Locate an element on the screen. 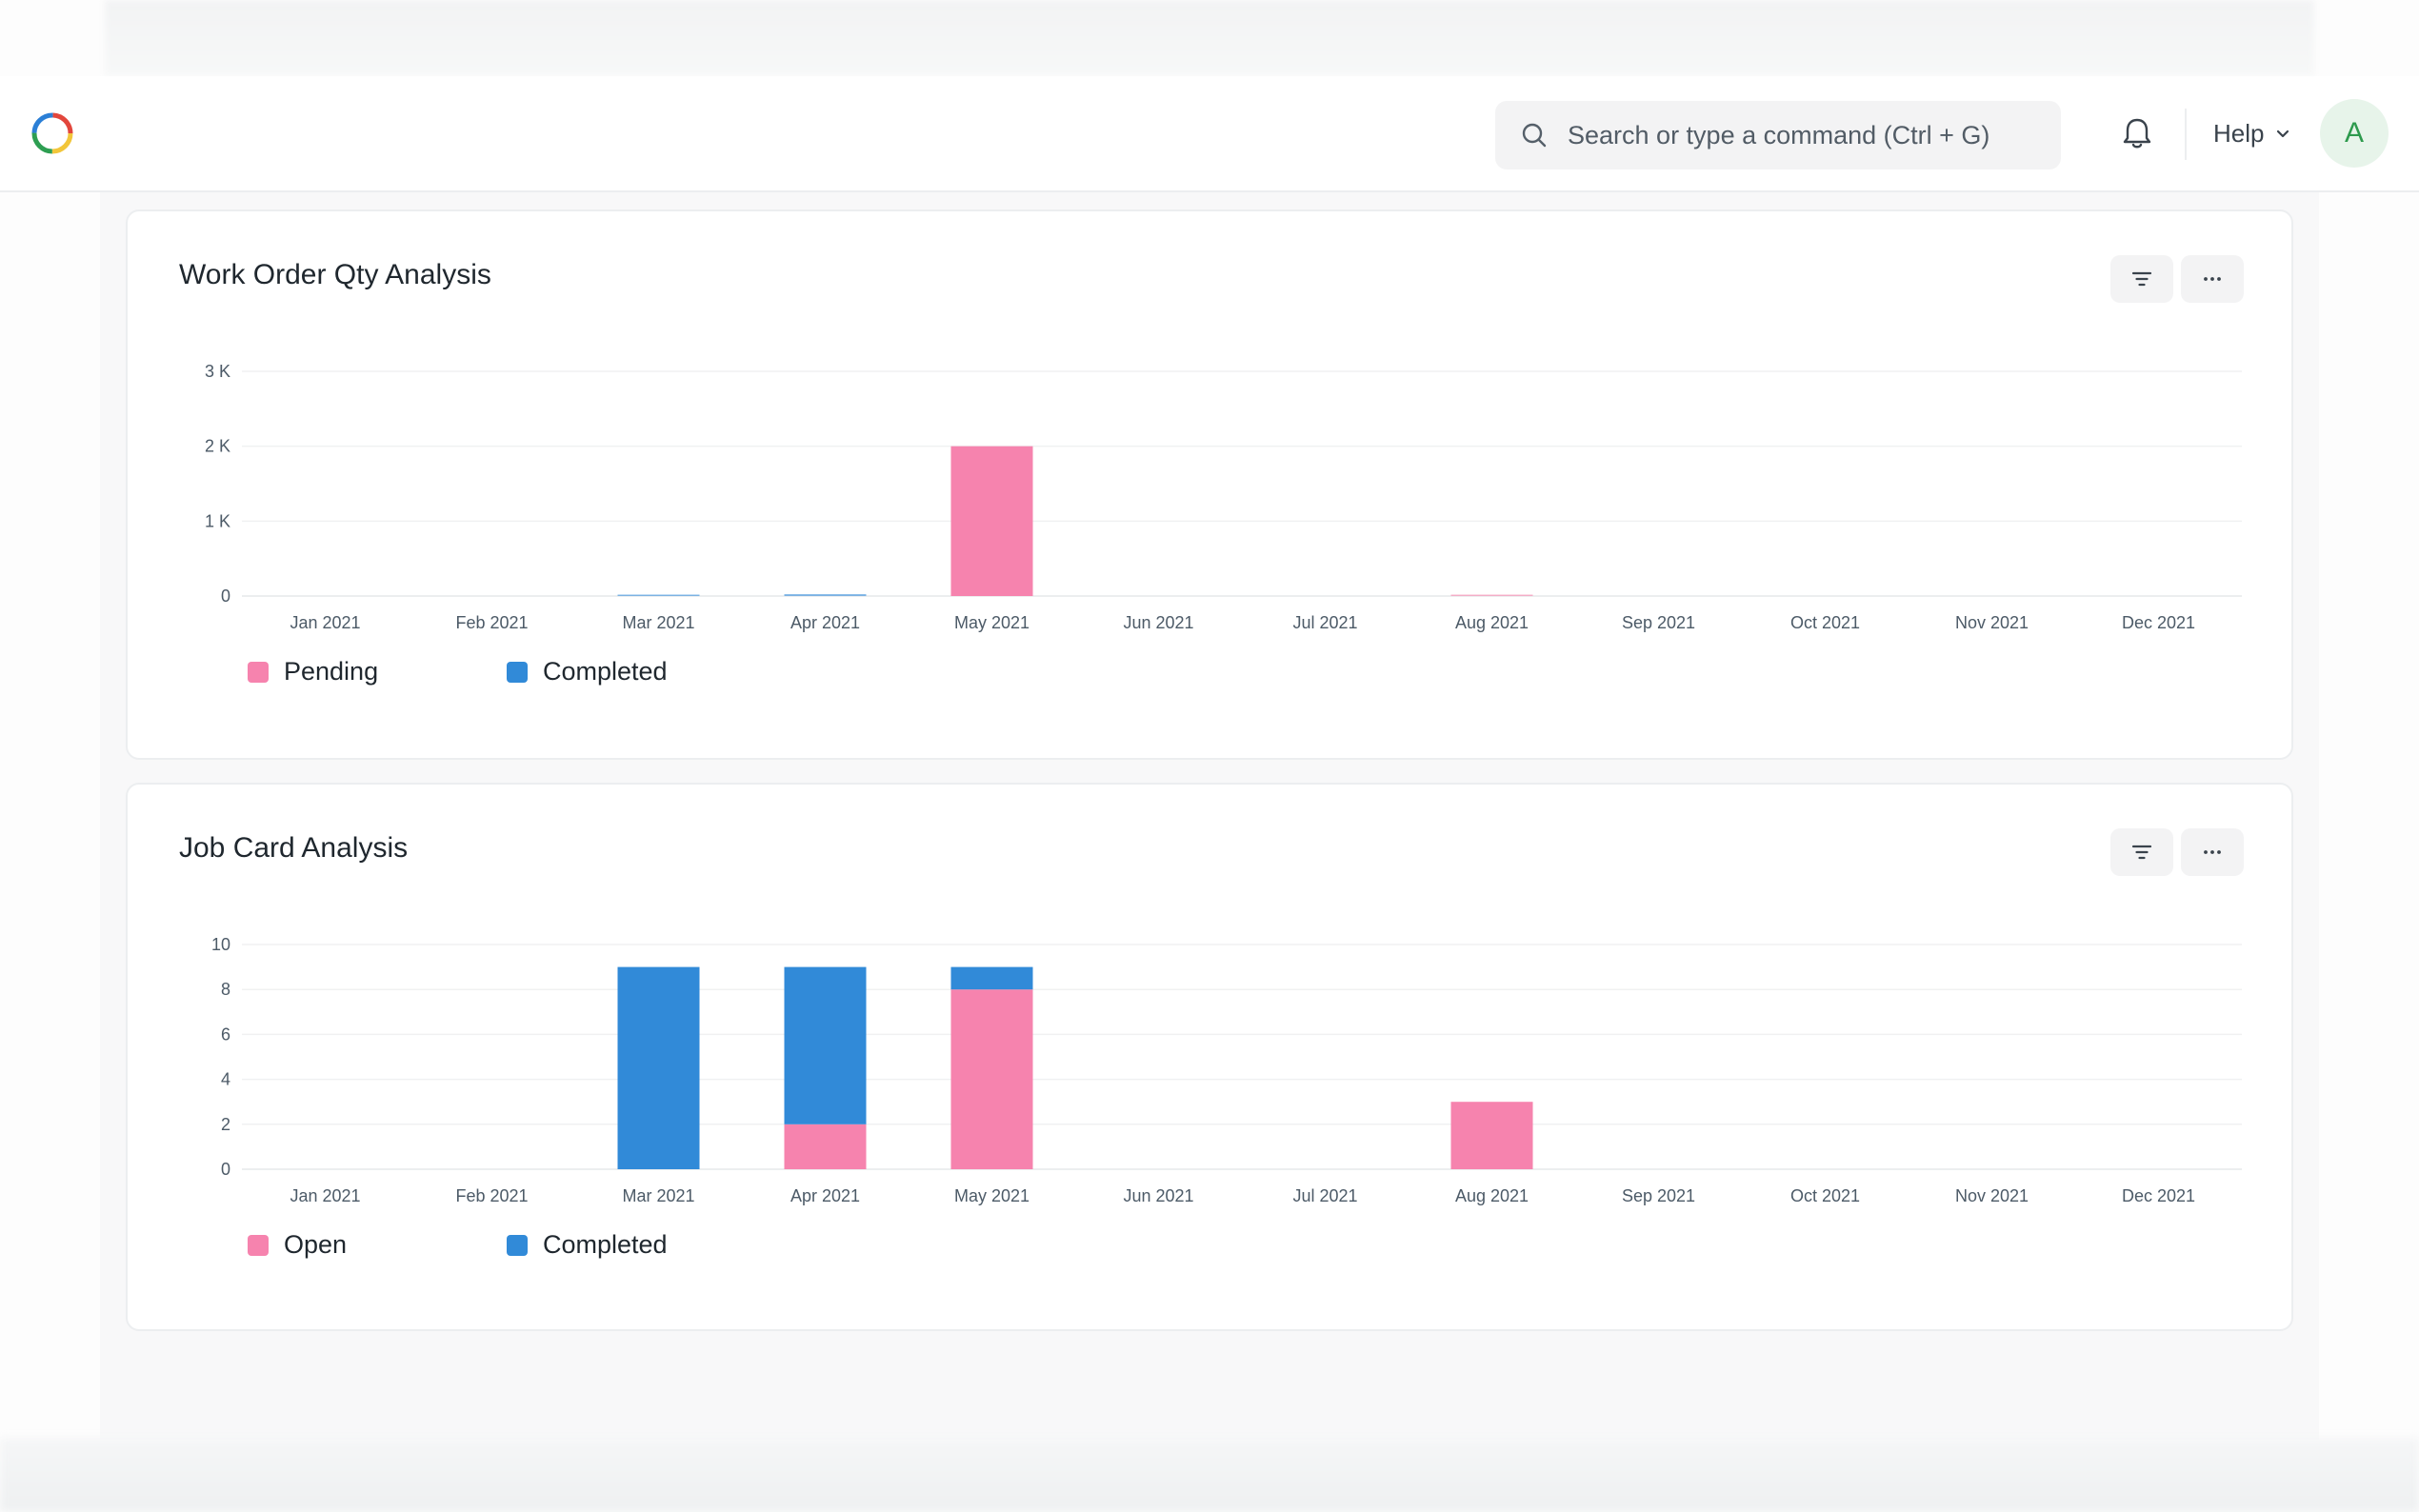 The image size is (2419, 1512). notification-bell-icon is located at coordinates (2137, 133).